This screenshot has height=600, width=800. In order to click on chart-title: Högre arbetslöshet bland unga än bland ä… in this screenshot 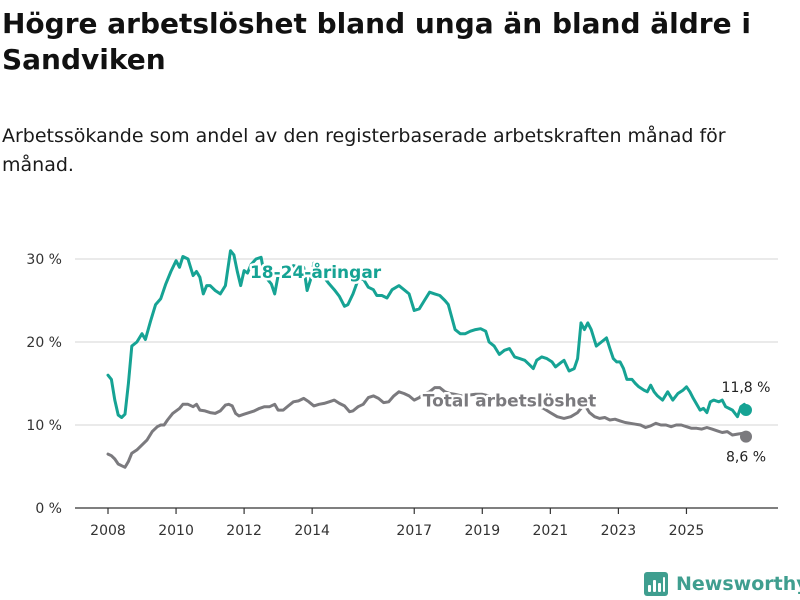, I will do `click(376, 41)`.